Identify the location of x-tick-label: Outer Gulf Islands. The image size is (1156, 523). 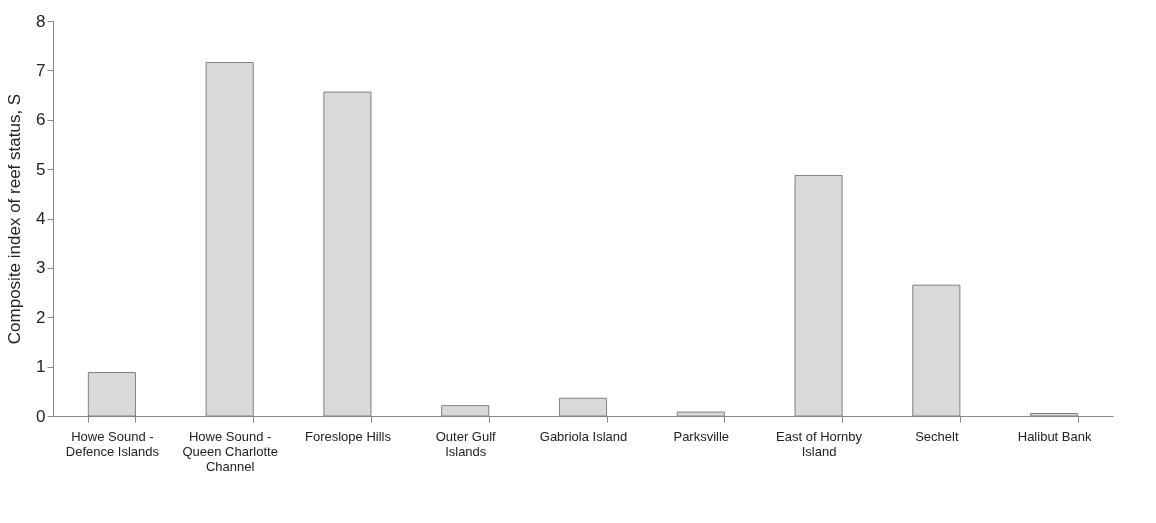
(466, 443).